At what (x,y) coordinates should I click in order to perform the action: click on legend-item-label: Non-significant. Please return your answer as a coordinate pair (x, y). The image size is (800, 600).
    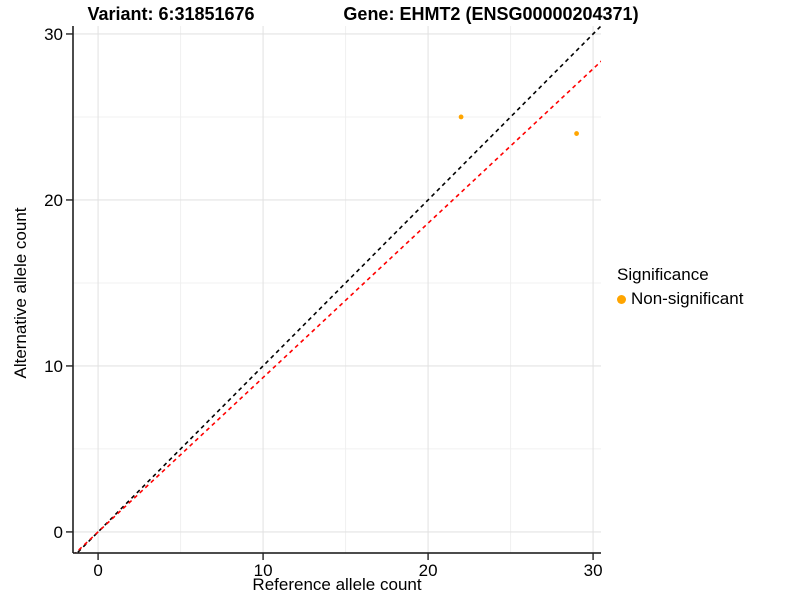
    Looking at the image, I should click on (687, 298).